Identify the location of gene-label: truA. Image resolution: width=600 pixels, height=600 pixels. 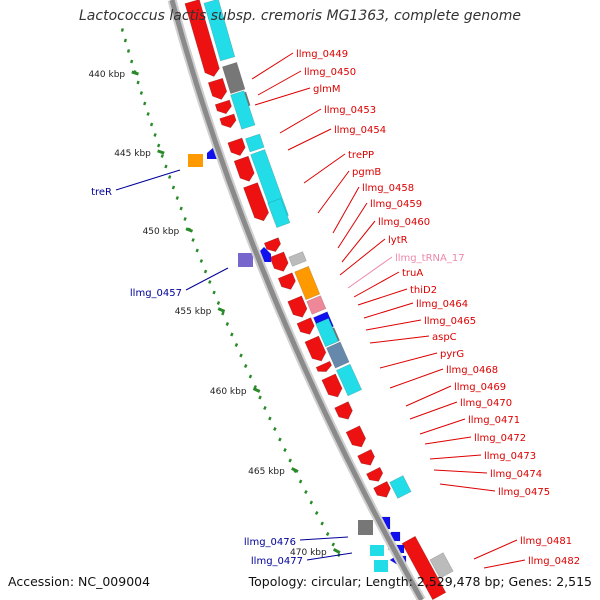
(412, 273).